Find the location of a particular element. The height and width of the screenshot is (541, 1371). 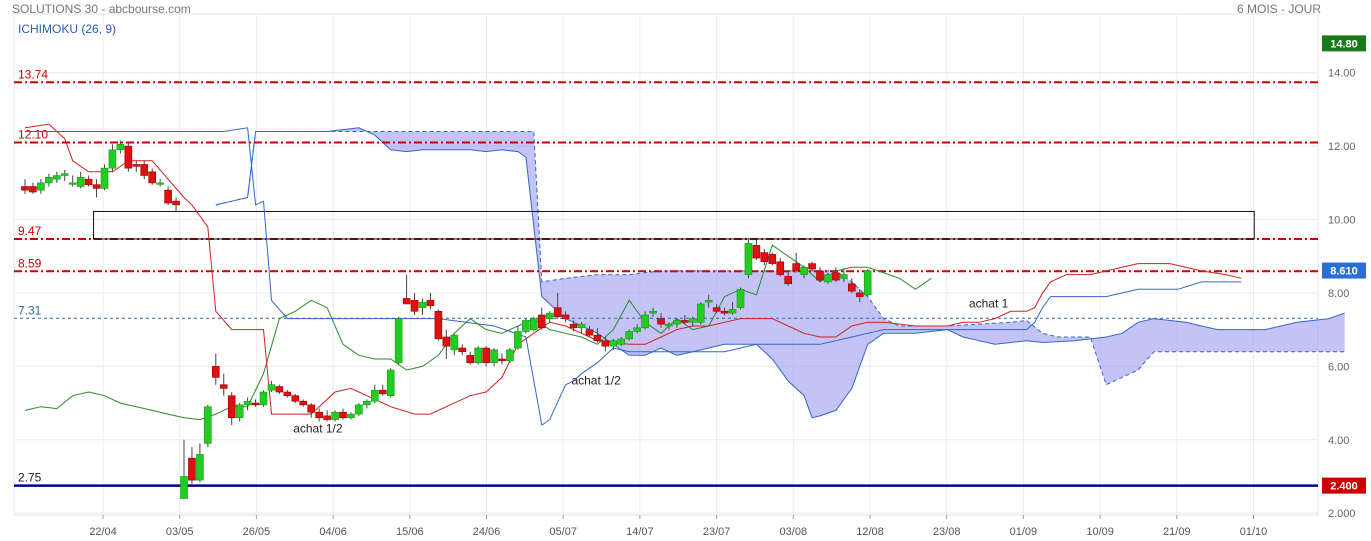

annotation-text: achat 1/2 is located at coordinates (596, 381).